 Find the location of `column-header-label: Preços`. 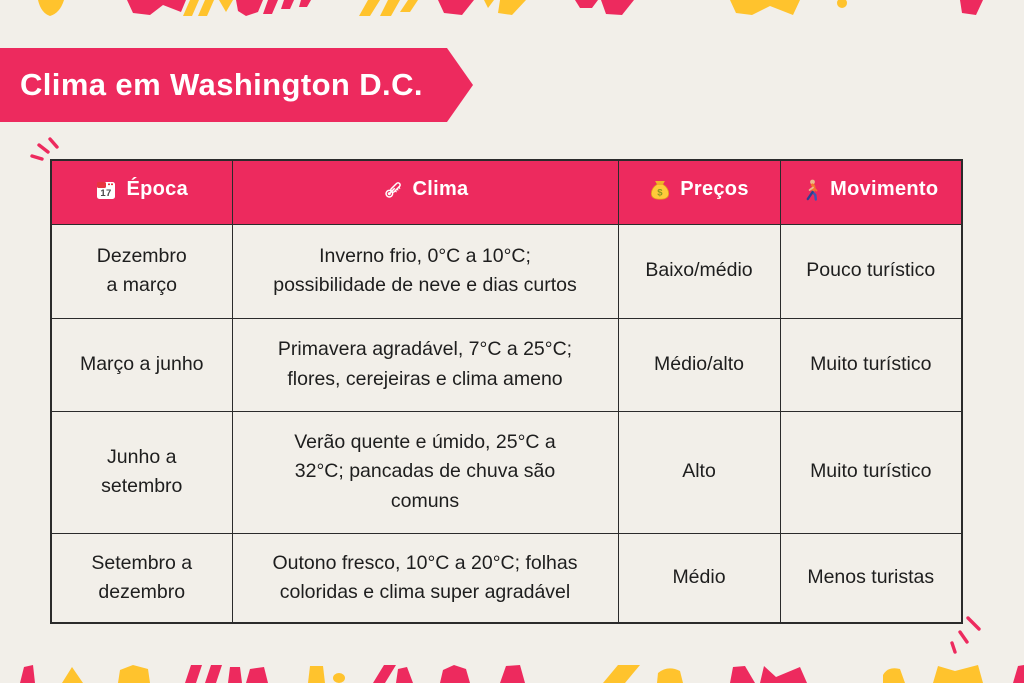

column-header-label: Preços is located at coordinates (714, 189).